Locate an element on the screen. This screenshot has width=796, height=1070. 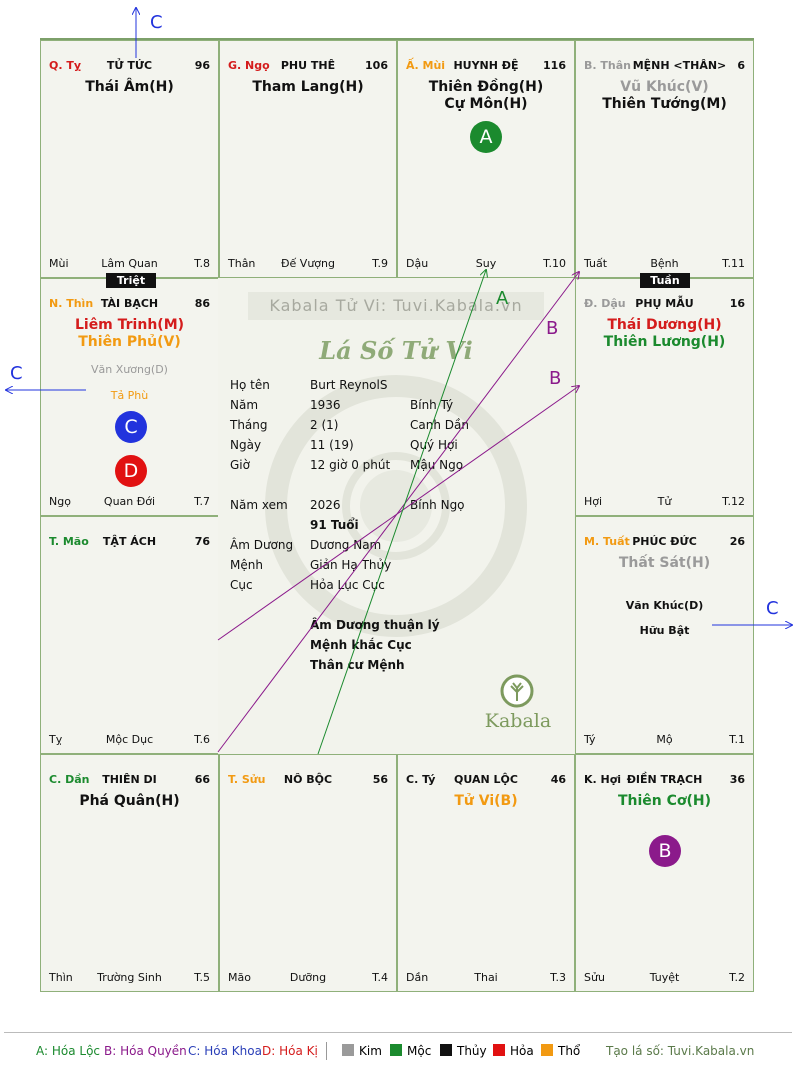
foot-month: T.7 is located at coordinates (202, 501).